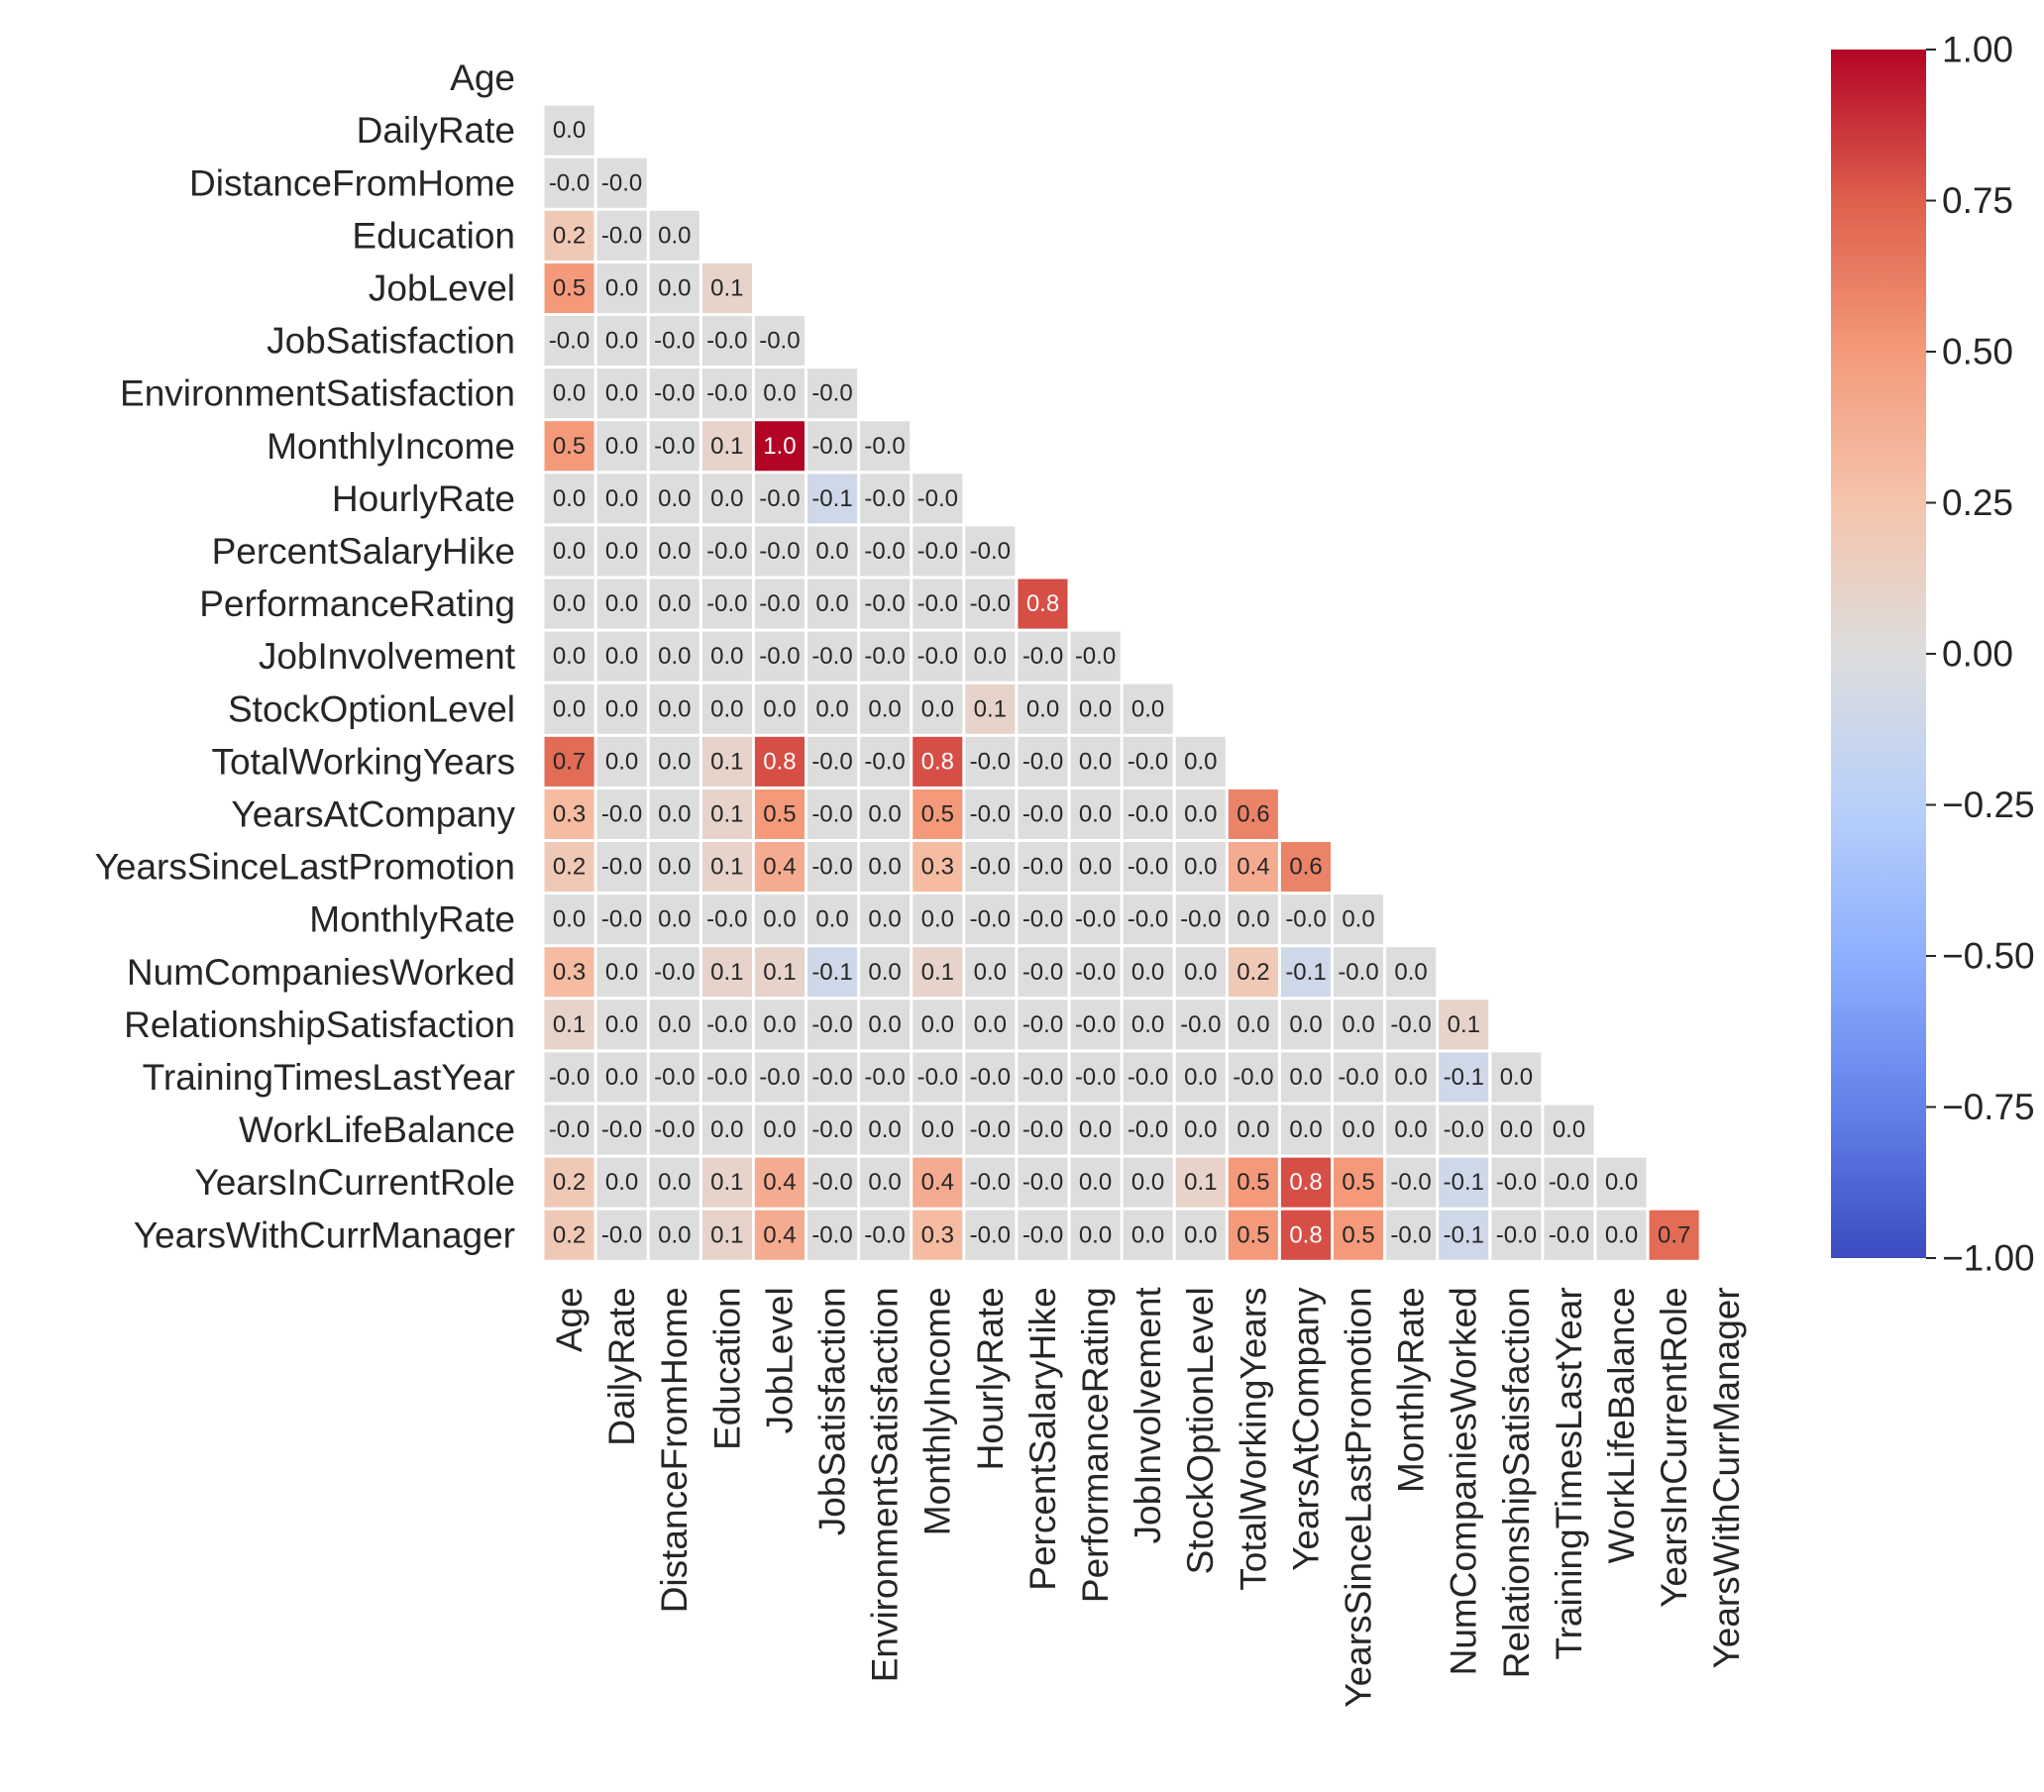  I want to click on colorbar-tick-label: 0.25, so click(1977, 503).